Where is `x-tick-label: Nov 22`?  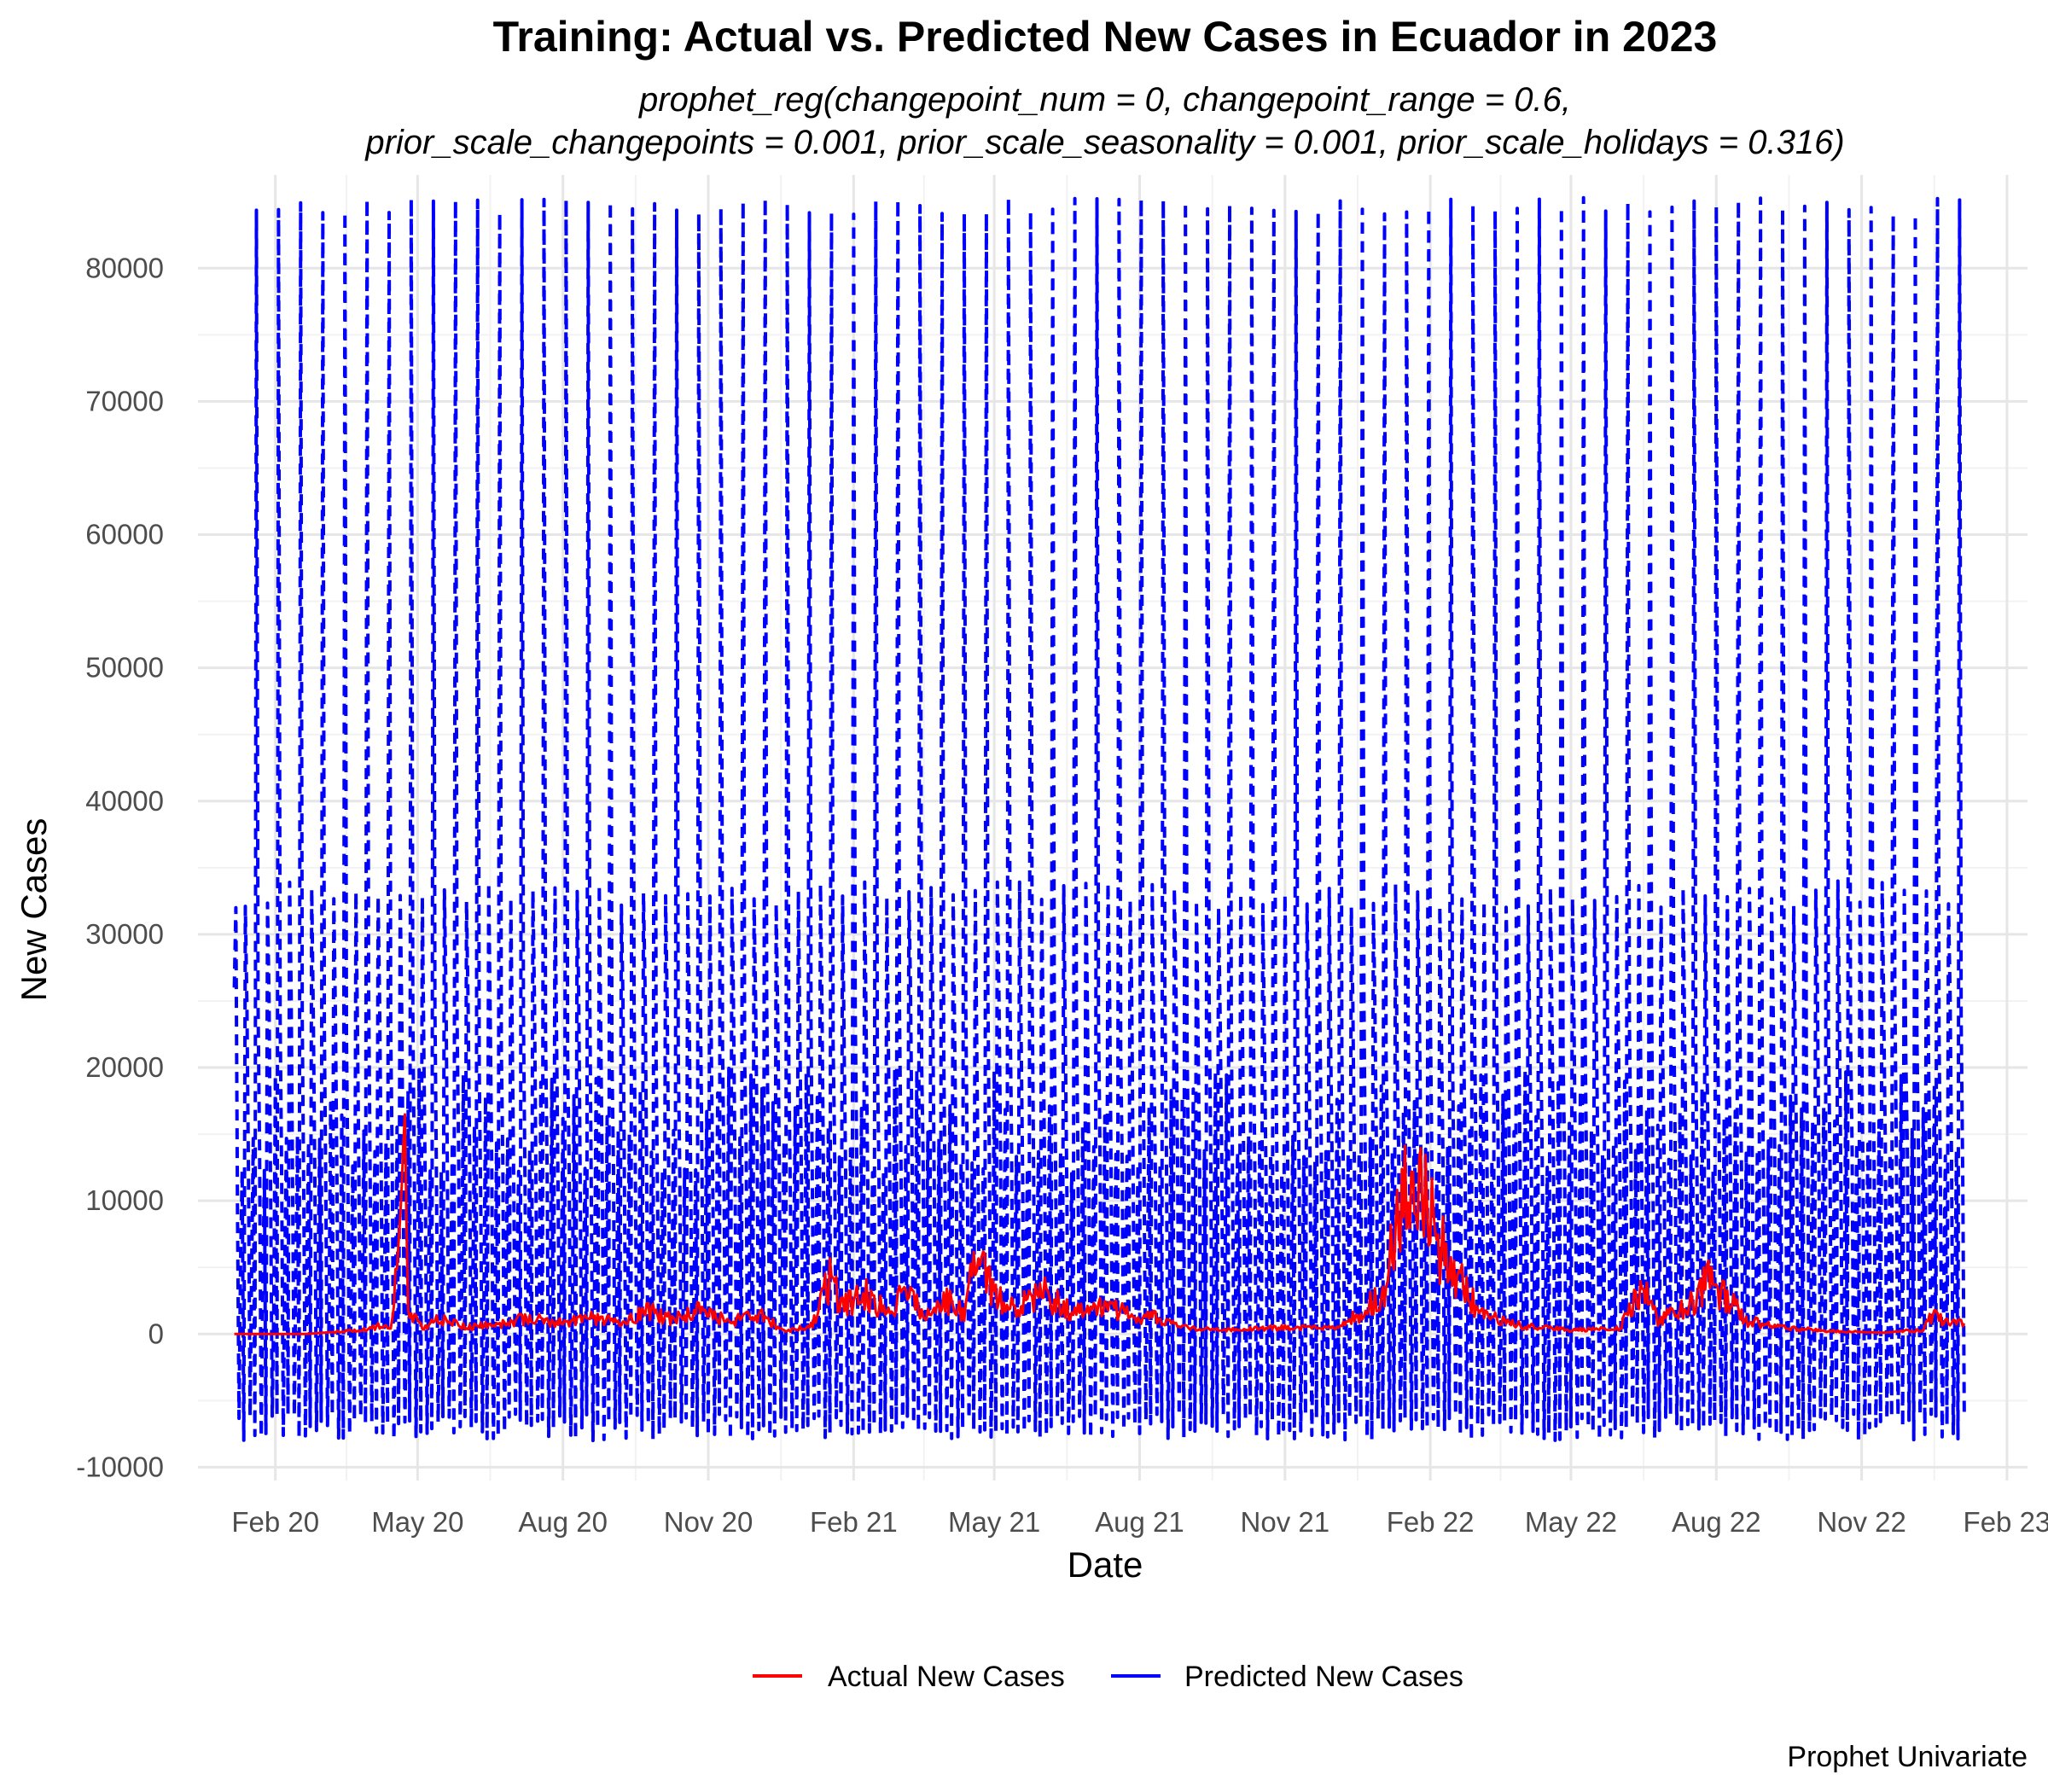 x-tick-label: Nov 22 is located at coordinates (1862, 1522).